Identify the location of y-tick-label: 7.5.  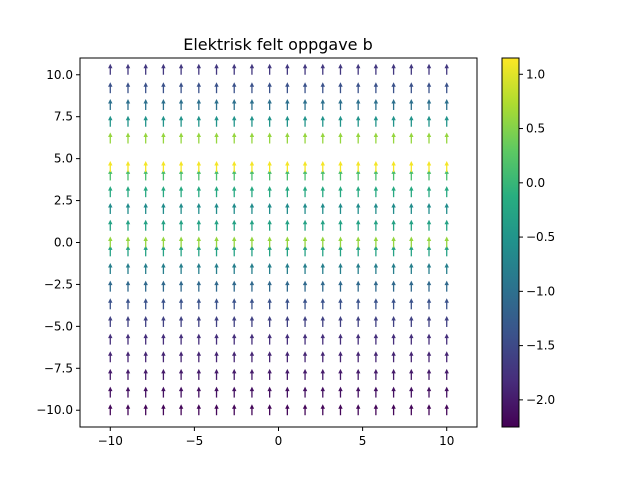
(63, 117).